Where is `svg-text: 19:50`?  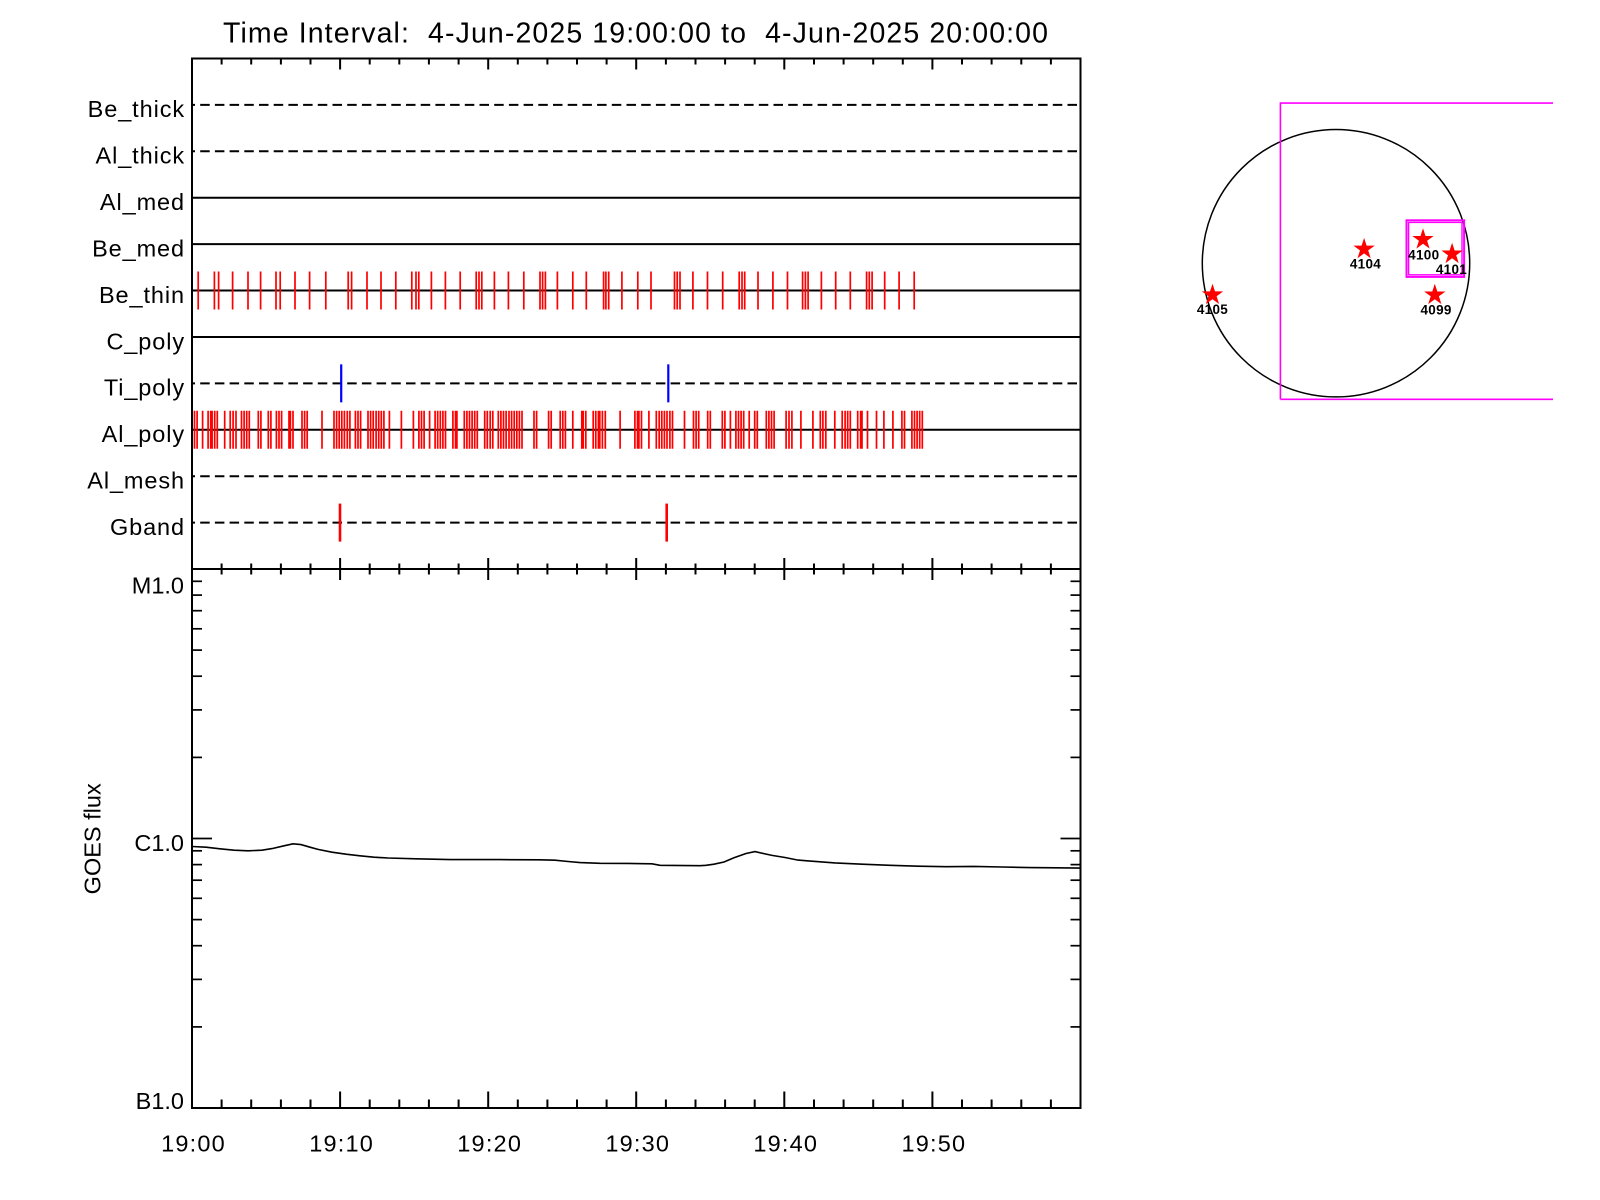
svg-text: 19:50 is located at coordinates (933, 1144).